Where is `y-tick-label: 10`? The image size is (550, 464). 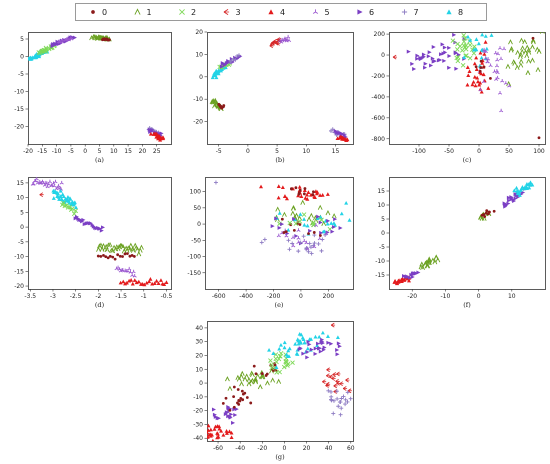 y-tick-label: 10 is located at coordinates (199, 54).